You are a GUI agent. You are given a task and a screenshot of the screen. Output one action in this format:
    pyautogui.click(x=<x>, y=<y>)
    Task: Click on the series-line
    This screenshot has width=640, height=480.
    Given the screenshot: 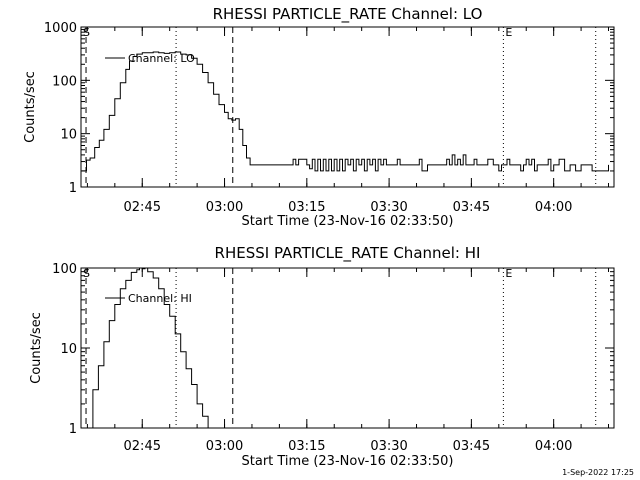 What is the action you would take?
    pyautogui.click(x=148, y=348)
    